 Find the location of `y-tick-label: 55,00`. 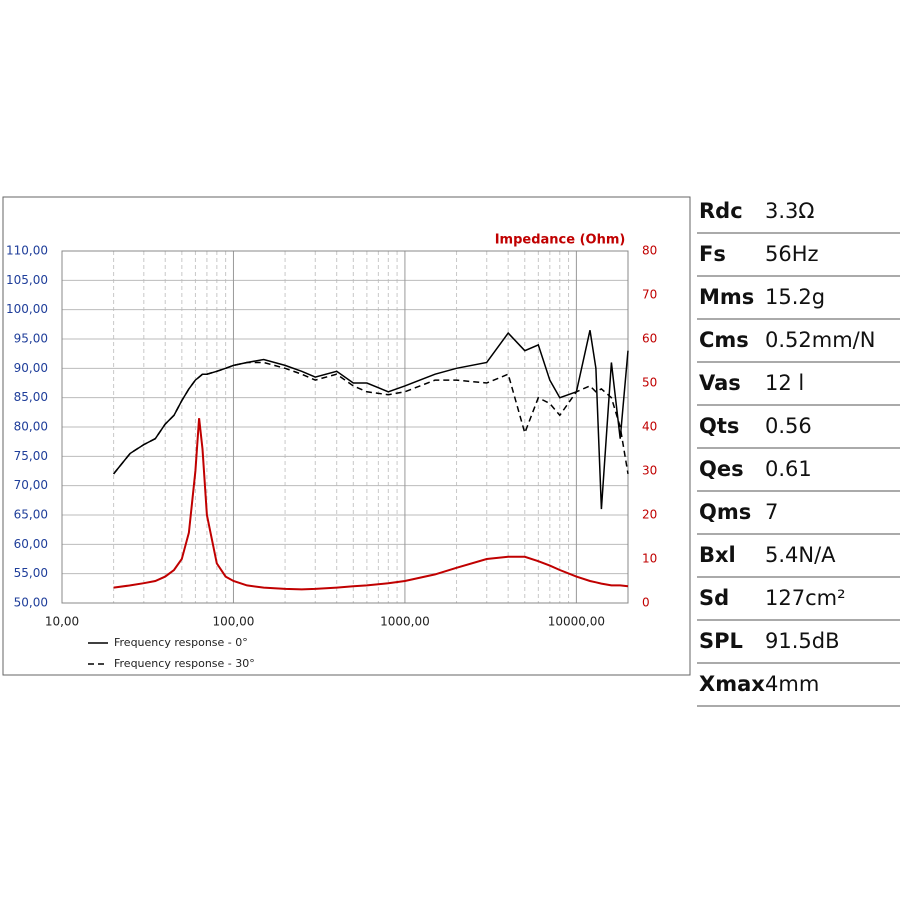

y-tick-label: 55,00 is located at coordinates (31, 573).